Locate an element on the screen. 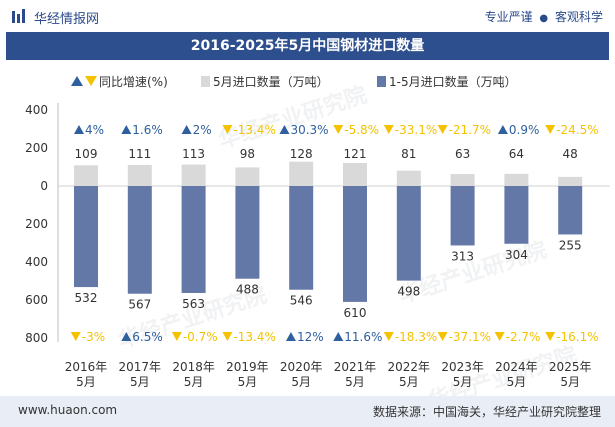  growth-may-label: 0.9% is located at coordinates (518, 130).